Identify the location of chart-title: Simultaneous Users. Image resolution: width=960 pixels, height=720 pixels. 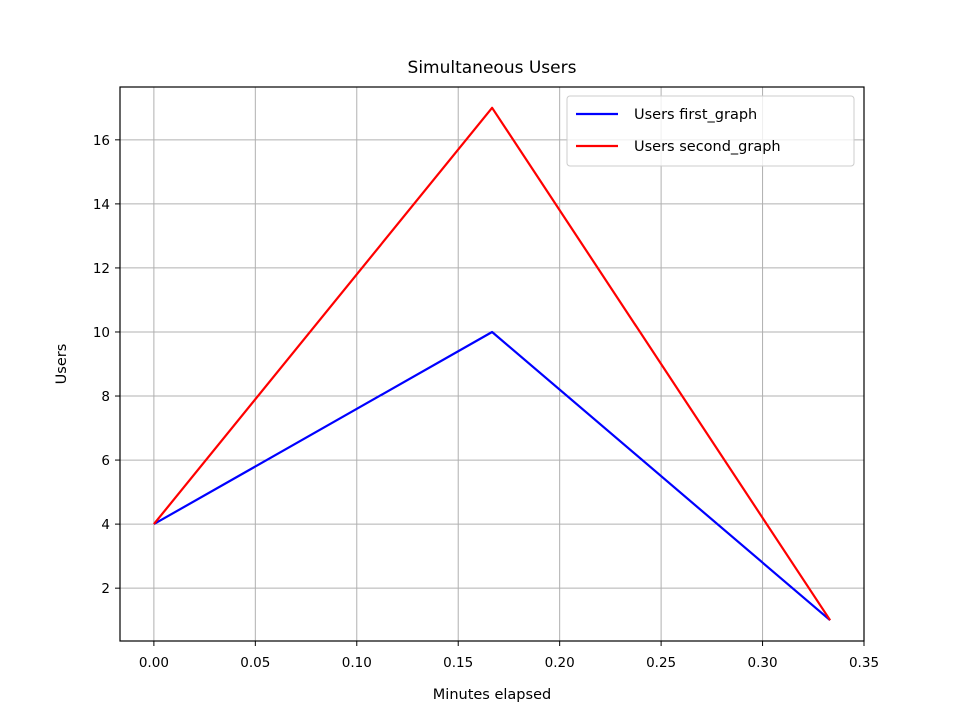
(492, 68).